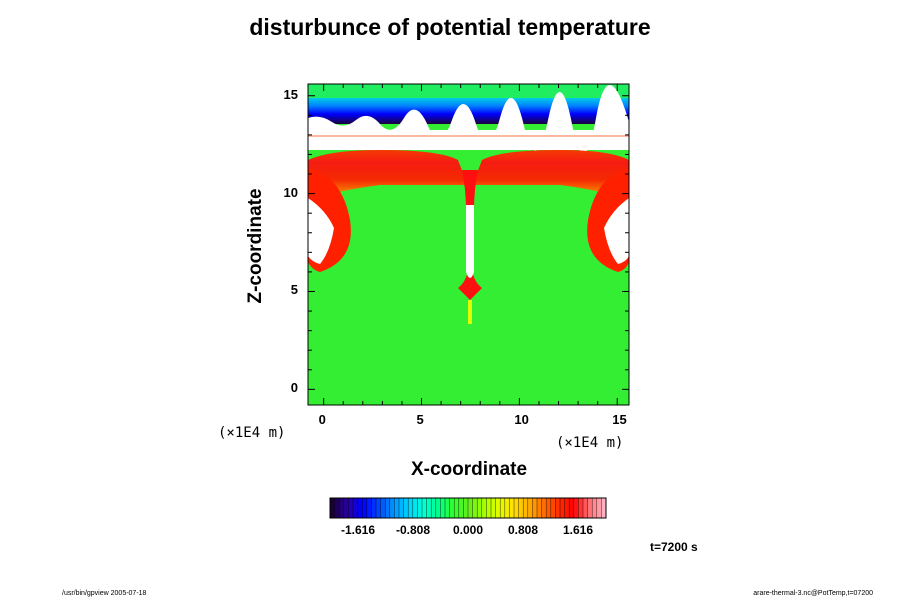 This screenshot has width=900, height=600. Describe the element at coordinates (252, 433) in the screenshot. I see `x-axis-unit-left: (×1E4 m)` at that location.